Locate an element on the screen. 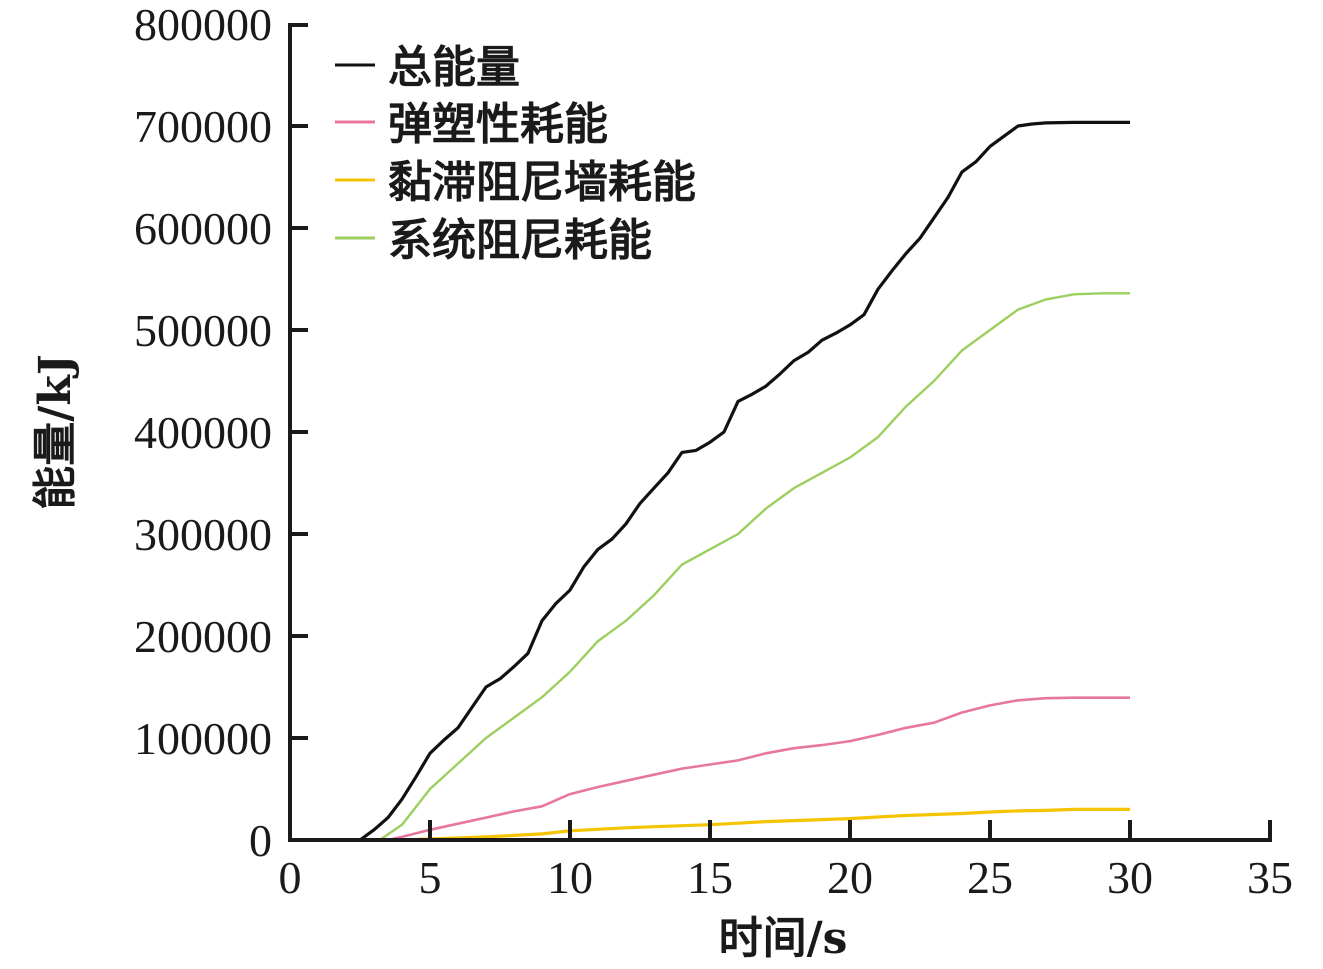 This screenshot has width=1323, height=969. y-tick-label: 300000 is located at coordinates (203, 534).